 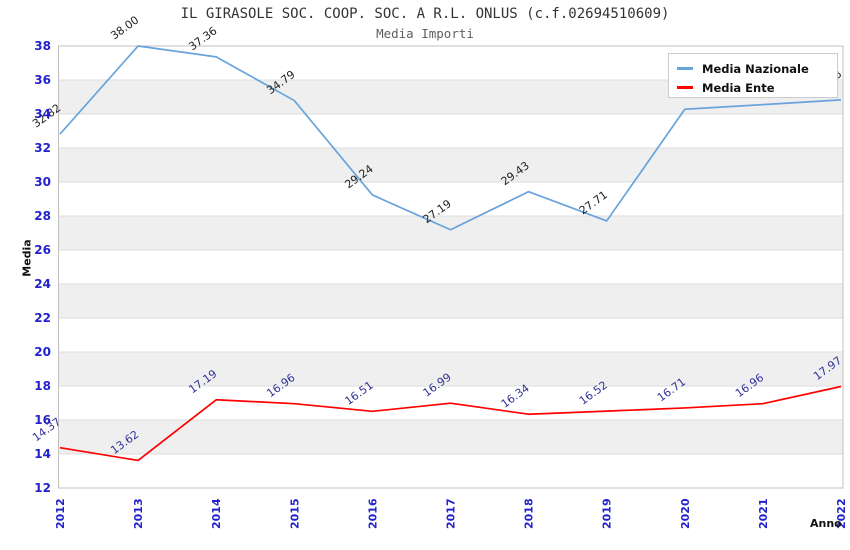 I want to click on svg-text: 2019, so click(x=607, y=513).